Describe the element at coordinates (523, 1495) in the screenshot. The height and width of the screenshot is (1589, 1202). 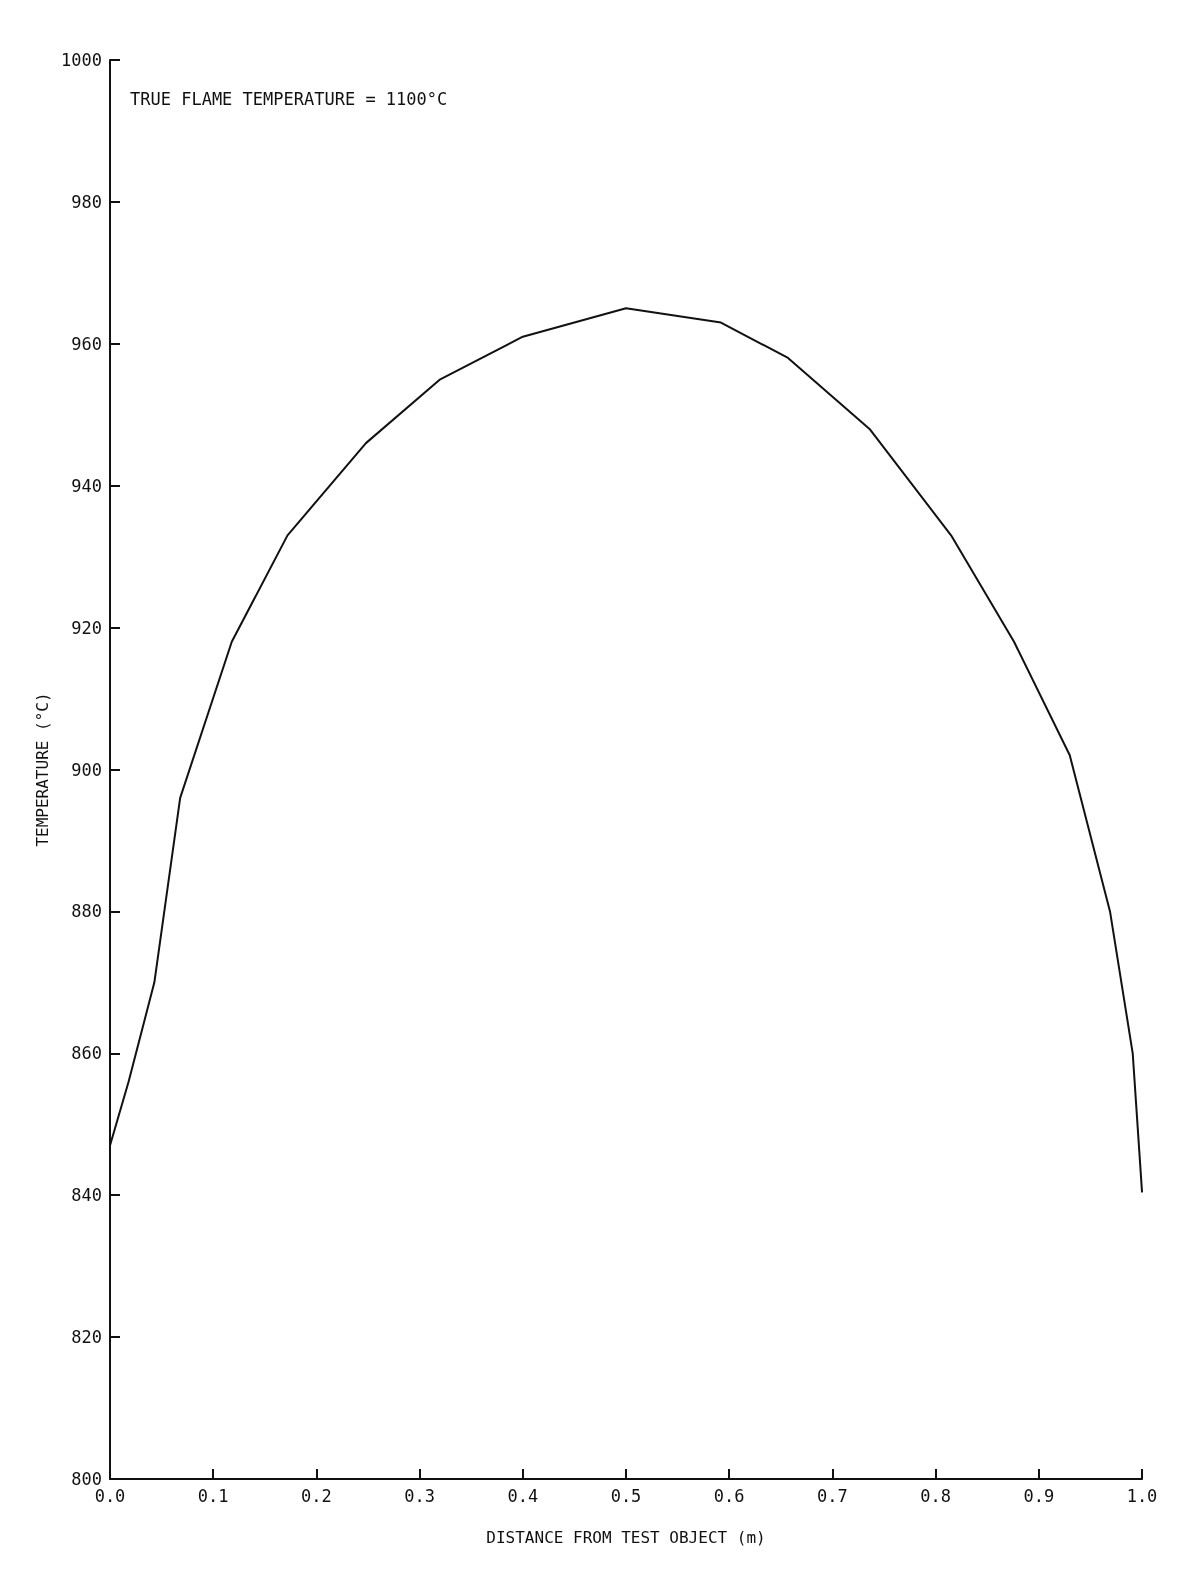
I see `x-tick-label: 0.4` at that location.